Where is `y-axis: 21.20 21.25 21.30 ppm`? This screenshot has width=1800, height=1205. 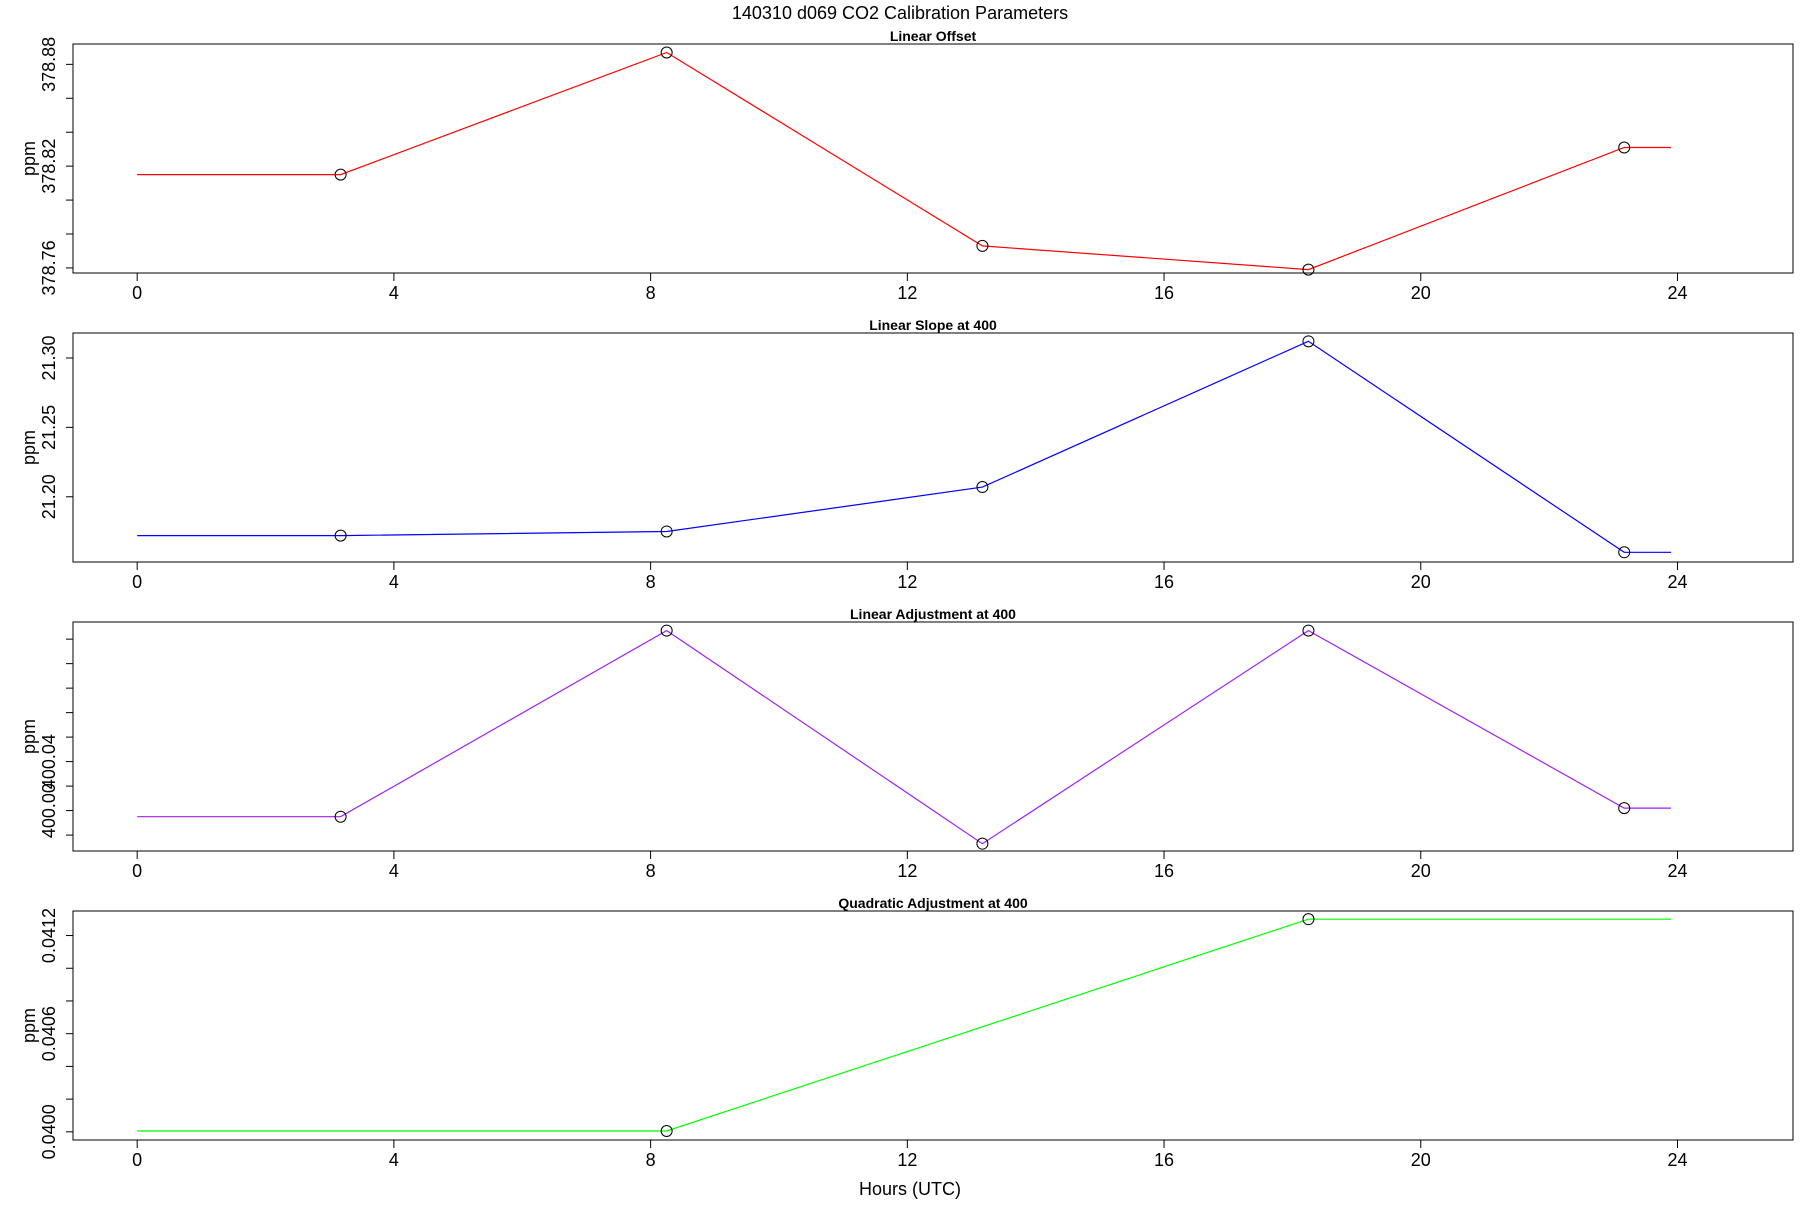 y-axis: 21.20 21.25 21.30 ppm is located at coordinates (46, 427).